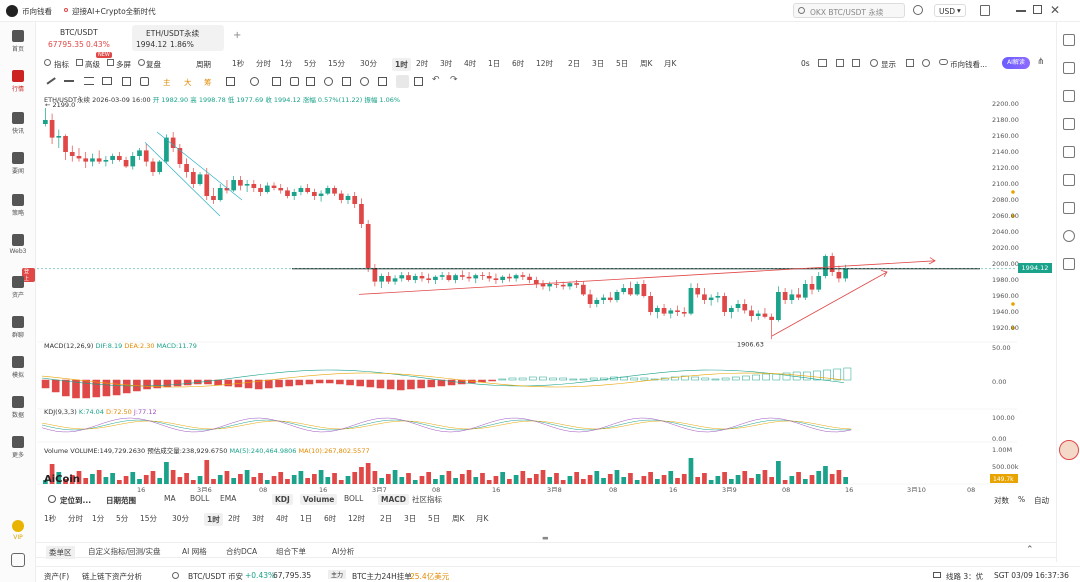 The width and height of the screenshot is (1080, 582). I want to click on period-tab-0: 1秒, so click(238, 63).